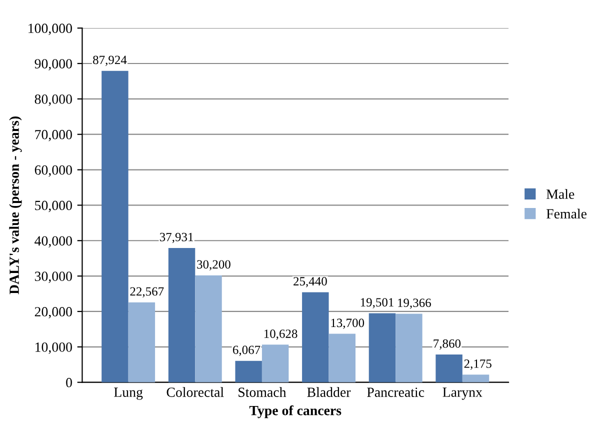 Image resolution: width=609 pixels, height=432 pixels. I want to click on y-tick-label: 0, so click(69, 383).